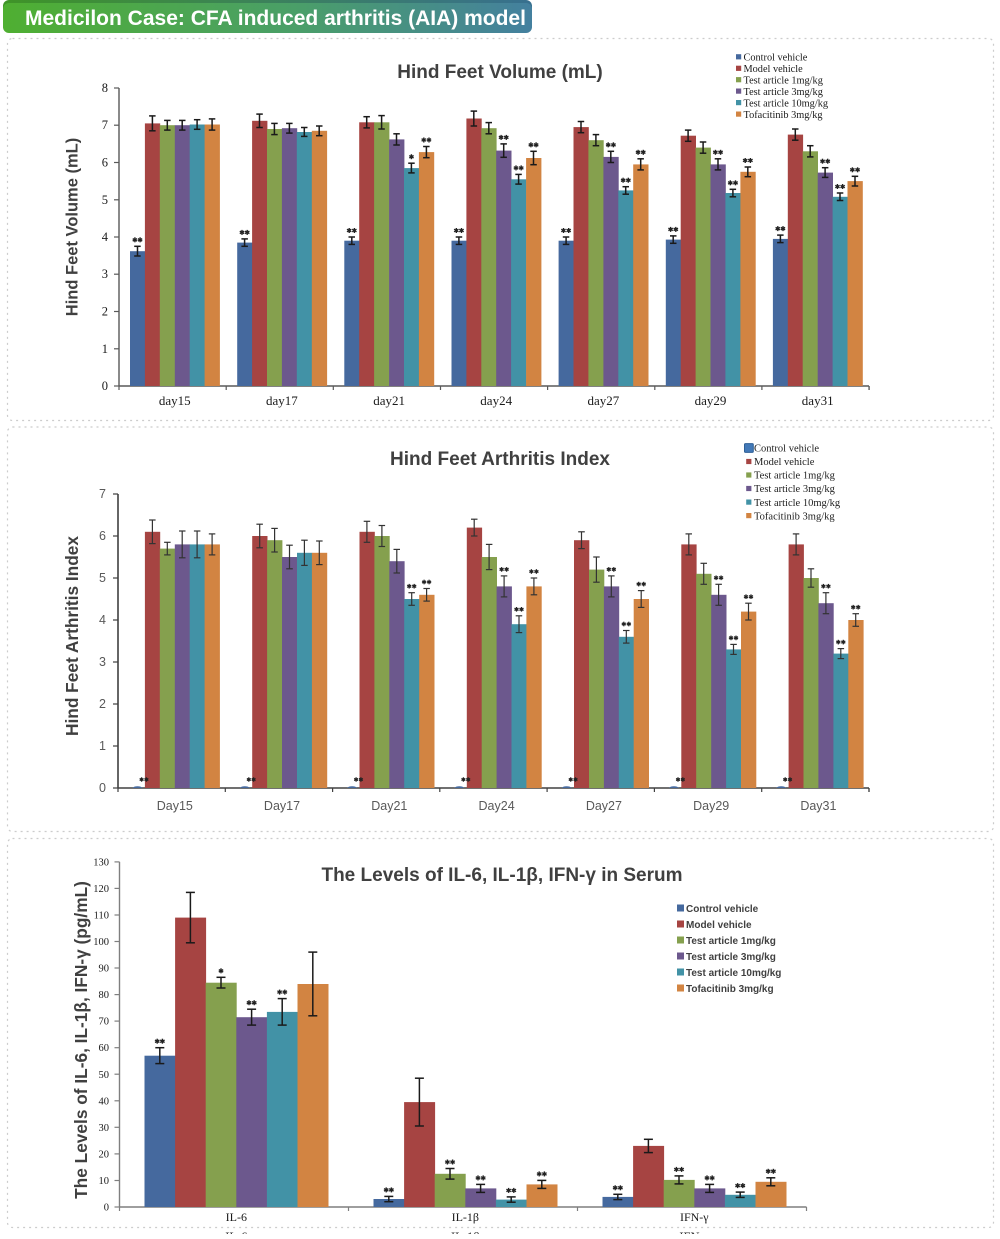 Image resolution: width=1000 pixels, height=1239 pixels. I want to click on svg-text: Day21, so click(389, 806).